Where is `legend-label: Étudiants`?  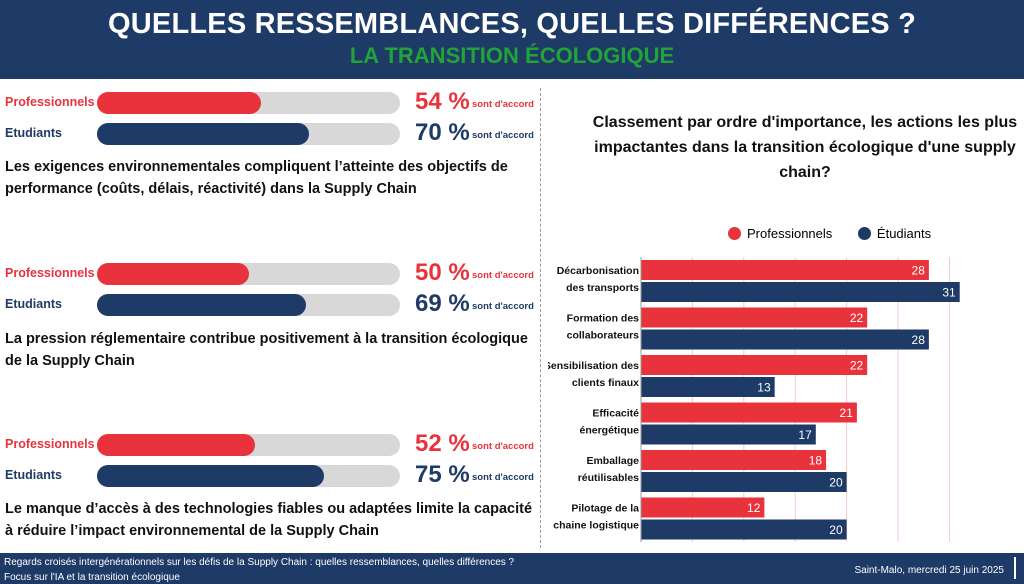
legend-label: Étudiants is located at coordinates (904, 233).